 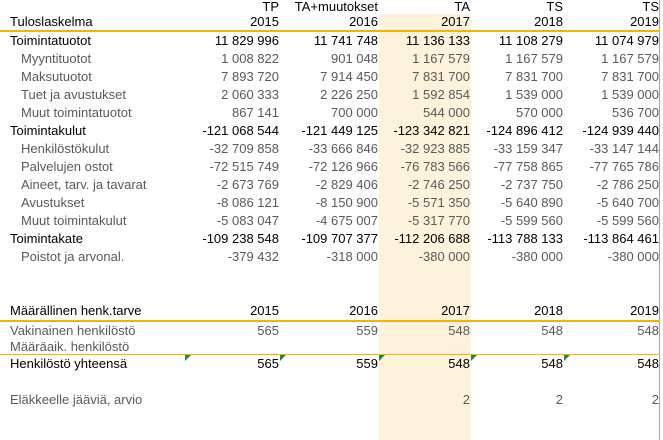 I want to click on value-cell: -113 864 461, so click(x=621, y=238).